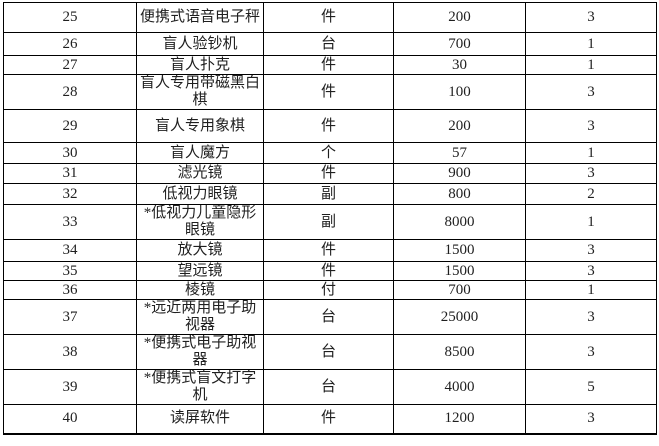  Describe the element at coordinates (459, 173) in the screenshot. I see `price-cell: 900` at that location.